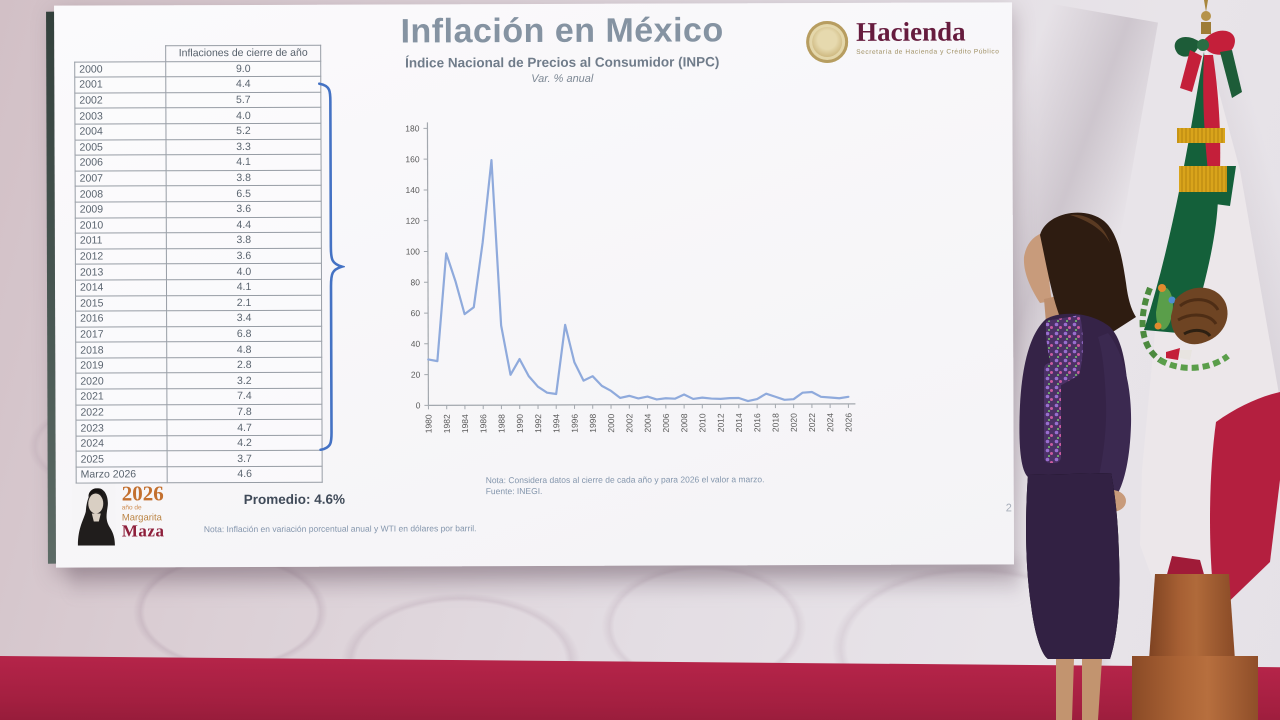 Image resolution: width=1280 pixels, height=720 pixels. I want to click on table-row: 2003 4.0, so click(197, 116).